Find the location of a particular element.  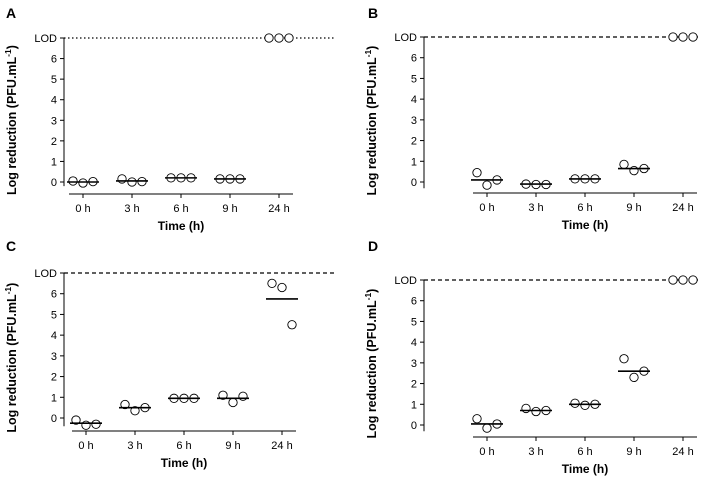

panel-letter: C is located at coordinates (11, 246).